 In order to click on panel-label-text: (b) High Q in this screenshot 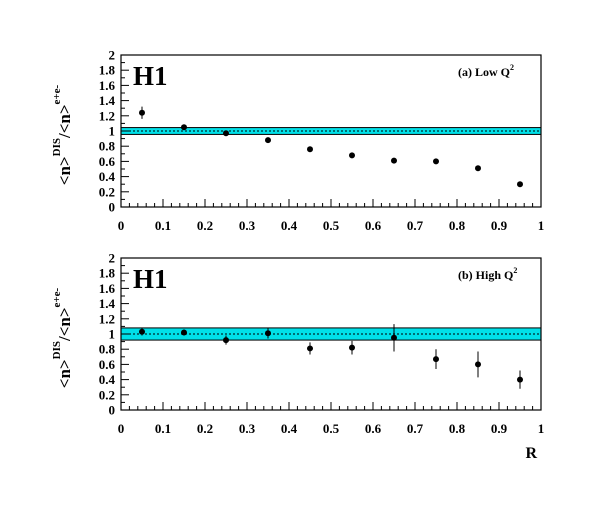, I will do `click(485, 275)`.